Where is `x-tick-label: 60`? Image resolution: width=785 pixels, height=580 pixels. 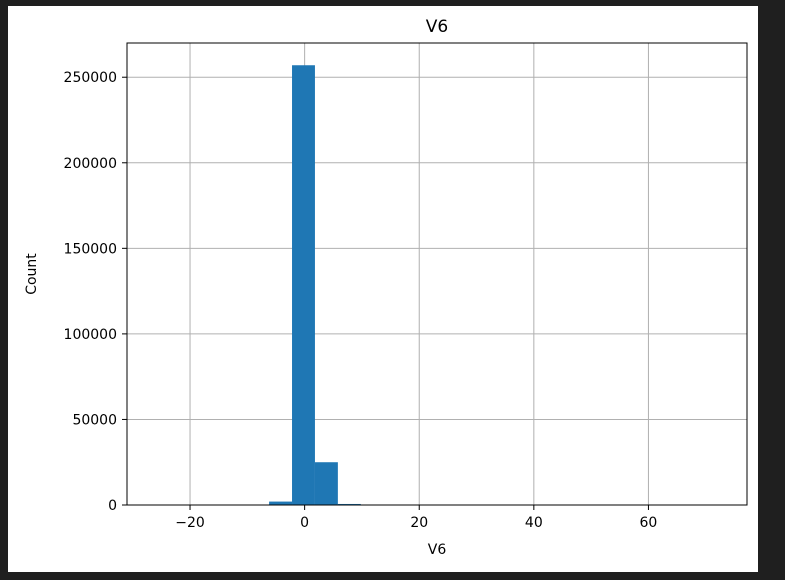 x-tick-label: 60 is located at coordinates (649, 523).